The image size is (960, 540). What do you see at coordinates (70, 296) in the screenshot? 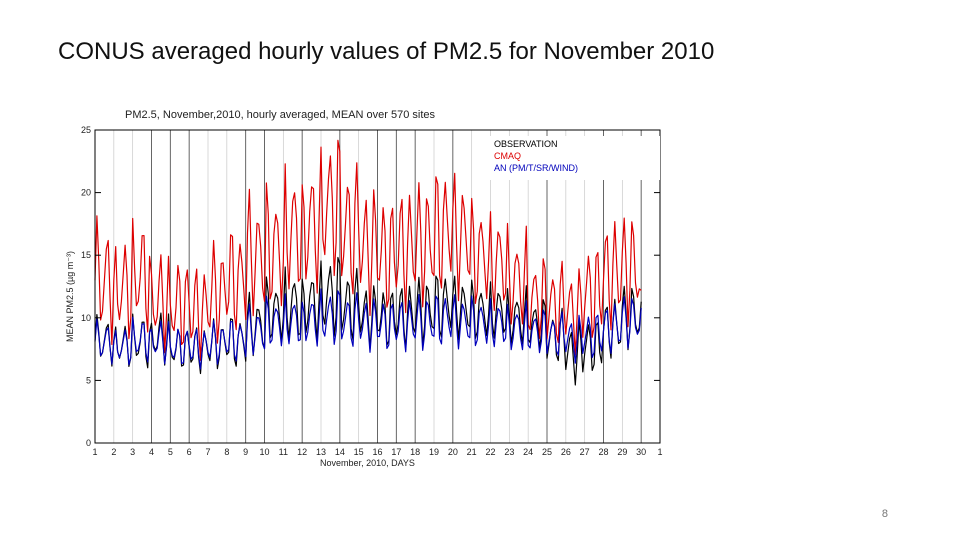
I see `y-axis-label: MEAN PM2.5 (µg m⁻³)` at bounding box center [70, 296].